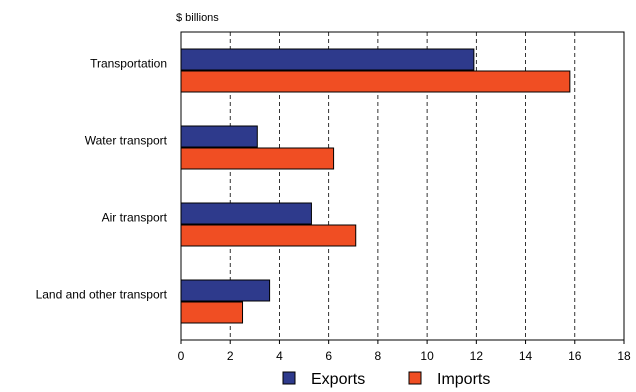  What do you see at coordinates (427, 356) in the screenshot?
I see `x-tick-label: 10` at bounding box center [427, 356].